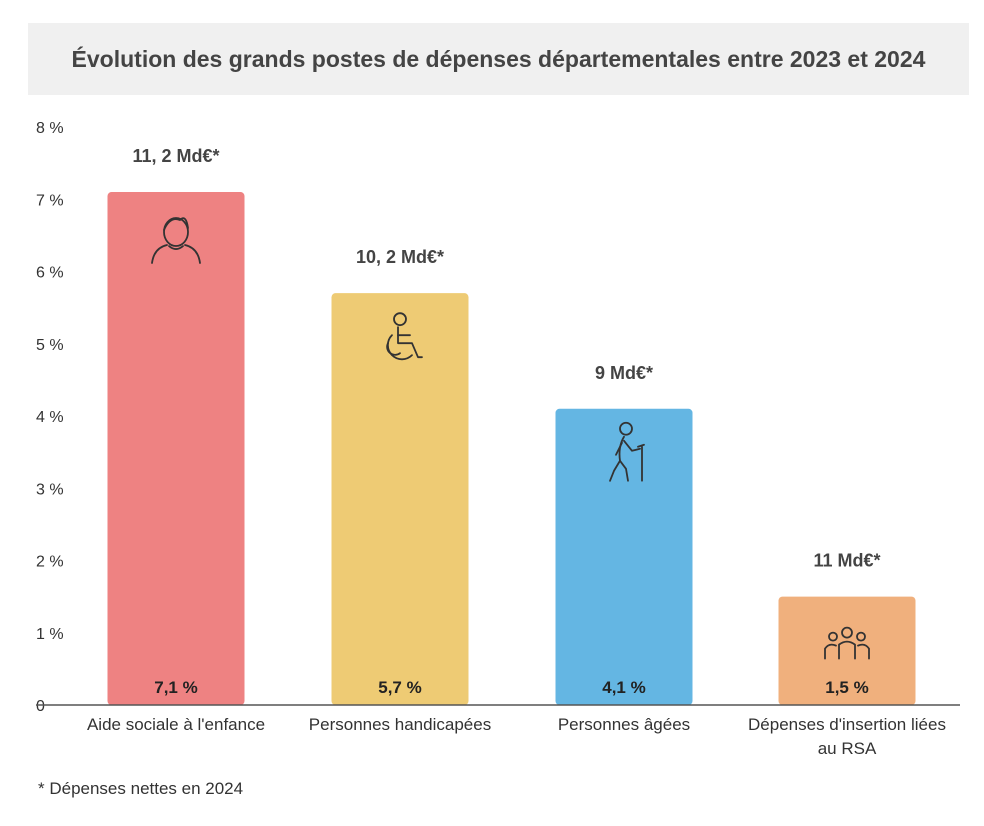 Image resolution: width=984 pixels, height=826 pixels. What do you see at coordinates (846, 687) in the screenshot?
I see `bar-value-label: 1,5 %` at bounding box center [846, 687].